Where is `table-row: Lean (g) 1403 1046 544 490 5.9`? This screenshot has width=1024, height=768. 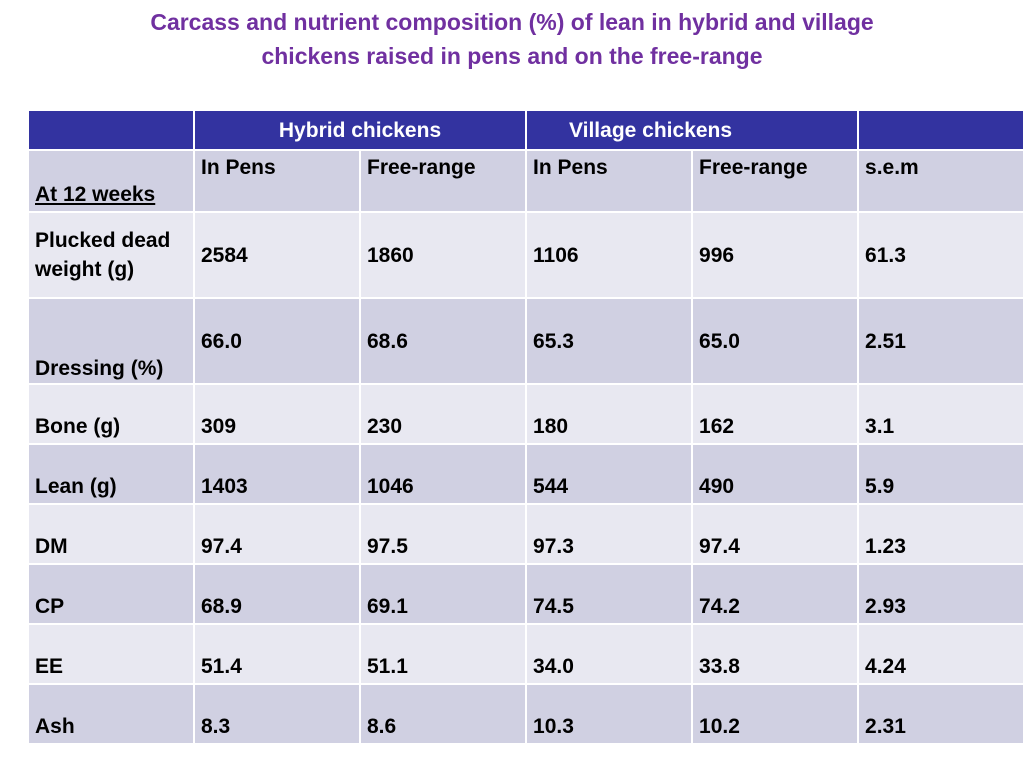
table-row: Lean (g) 1403 1046 544 490 5.9 is located at coordinates (525, 474).